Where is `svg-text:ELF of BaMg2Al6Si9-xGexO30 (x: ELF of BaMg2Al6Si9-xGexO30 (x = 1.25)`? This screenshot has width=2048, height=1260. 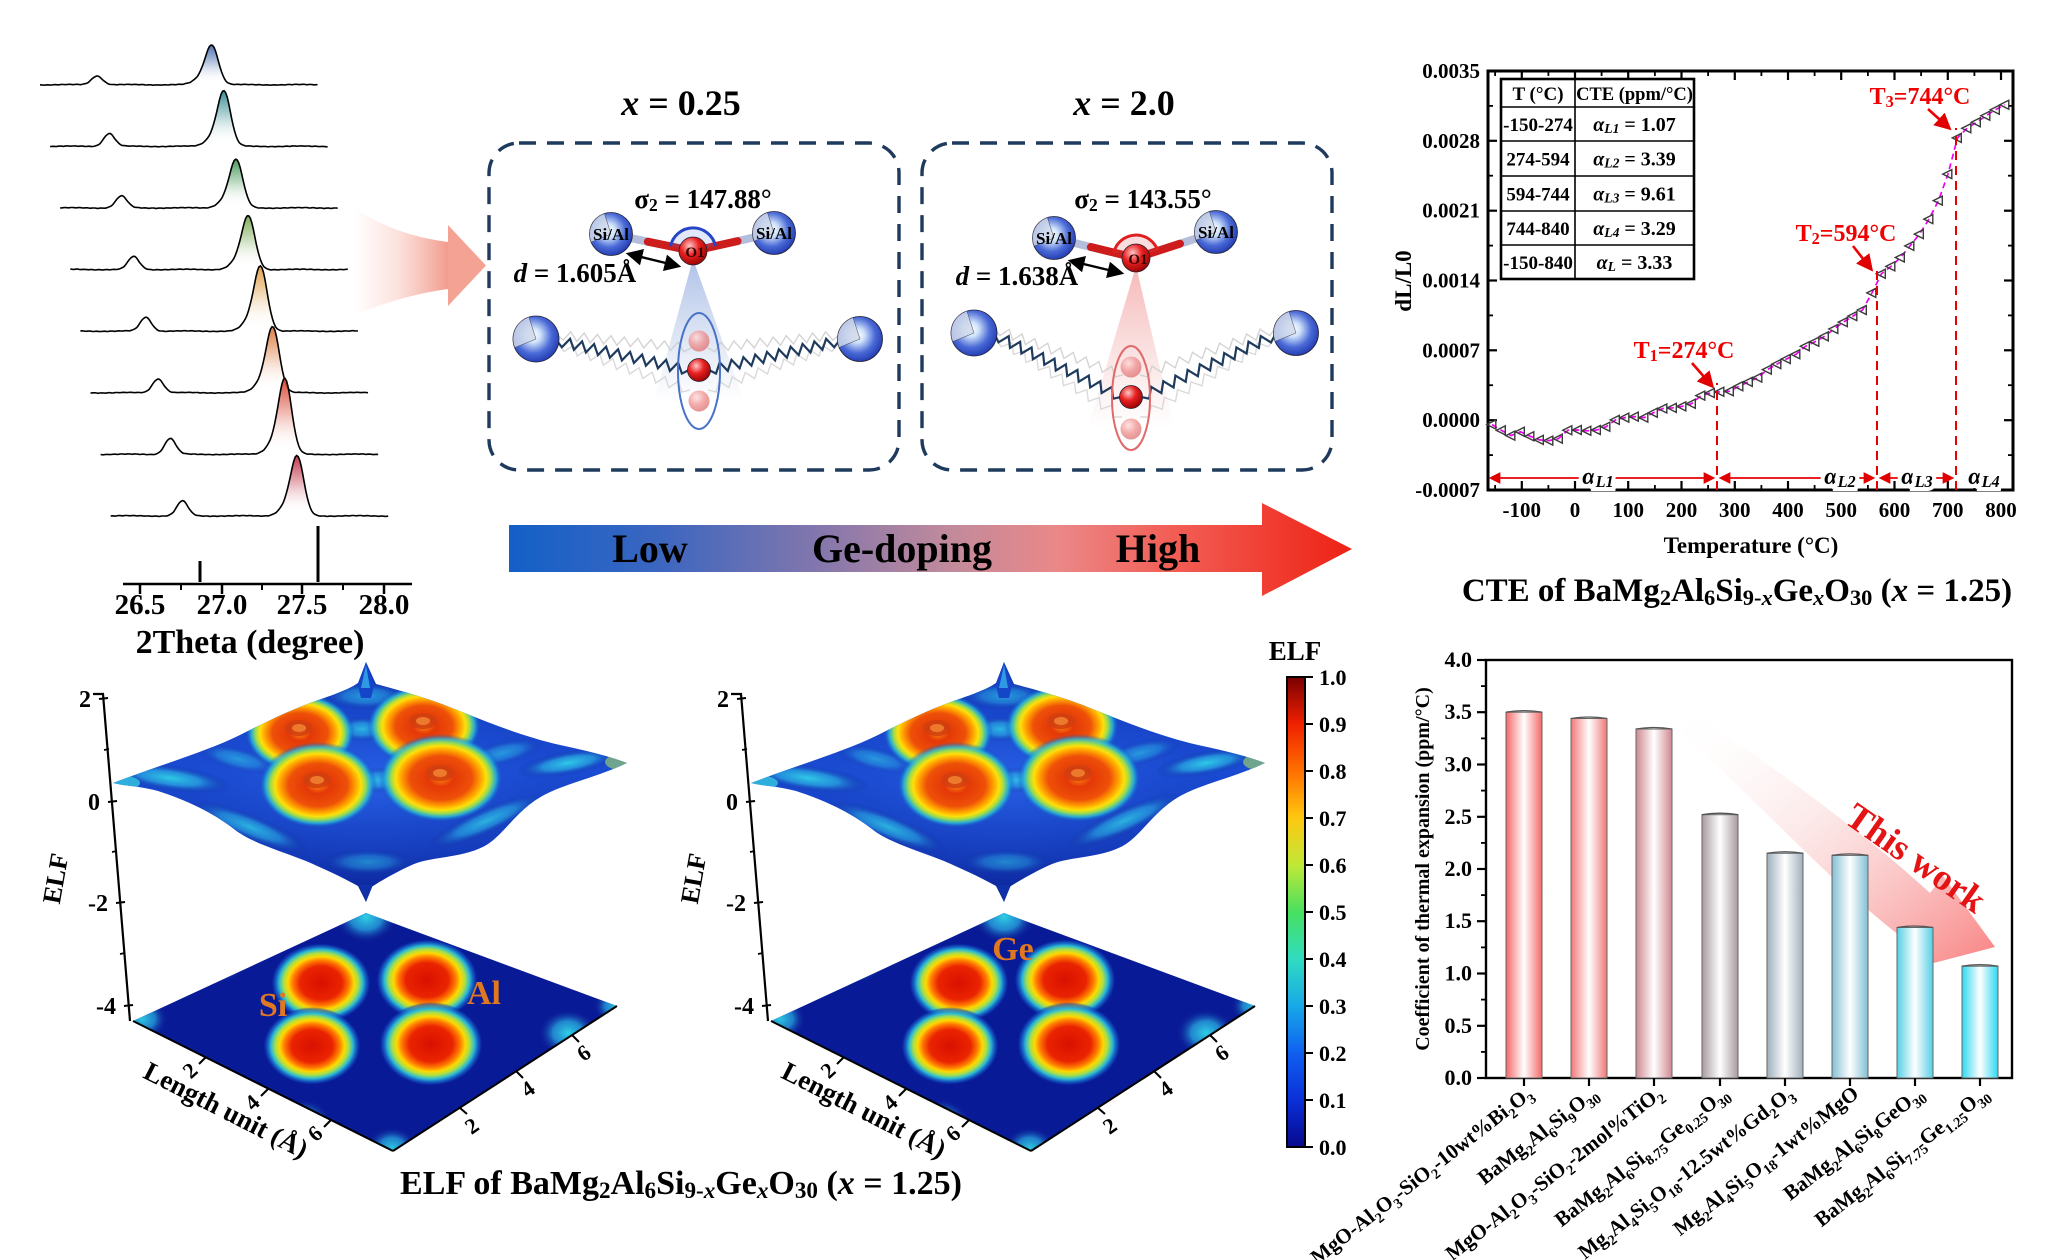
svg-text:ELF of BaMg2Al6Si9-xGexO30 (x: ELF of BaMg2Al6Si9-xGexO30 (x = 1.25) is located at coordinates (681, 1184).